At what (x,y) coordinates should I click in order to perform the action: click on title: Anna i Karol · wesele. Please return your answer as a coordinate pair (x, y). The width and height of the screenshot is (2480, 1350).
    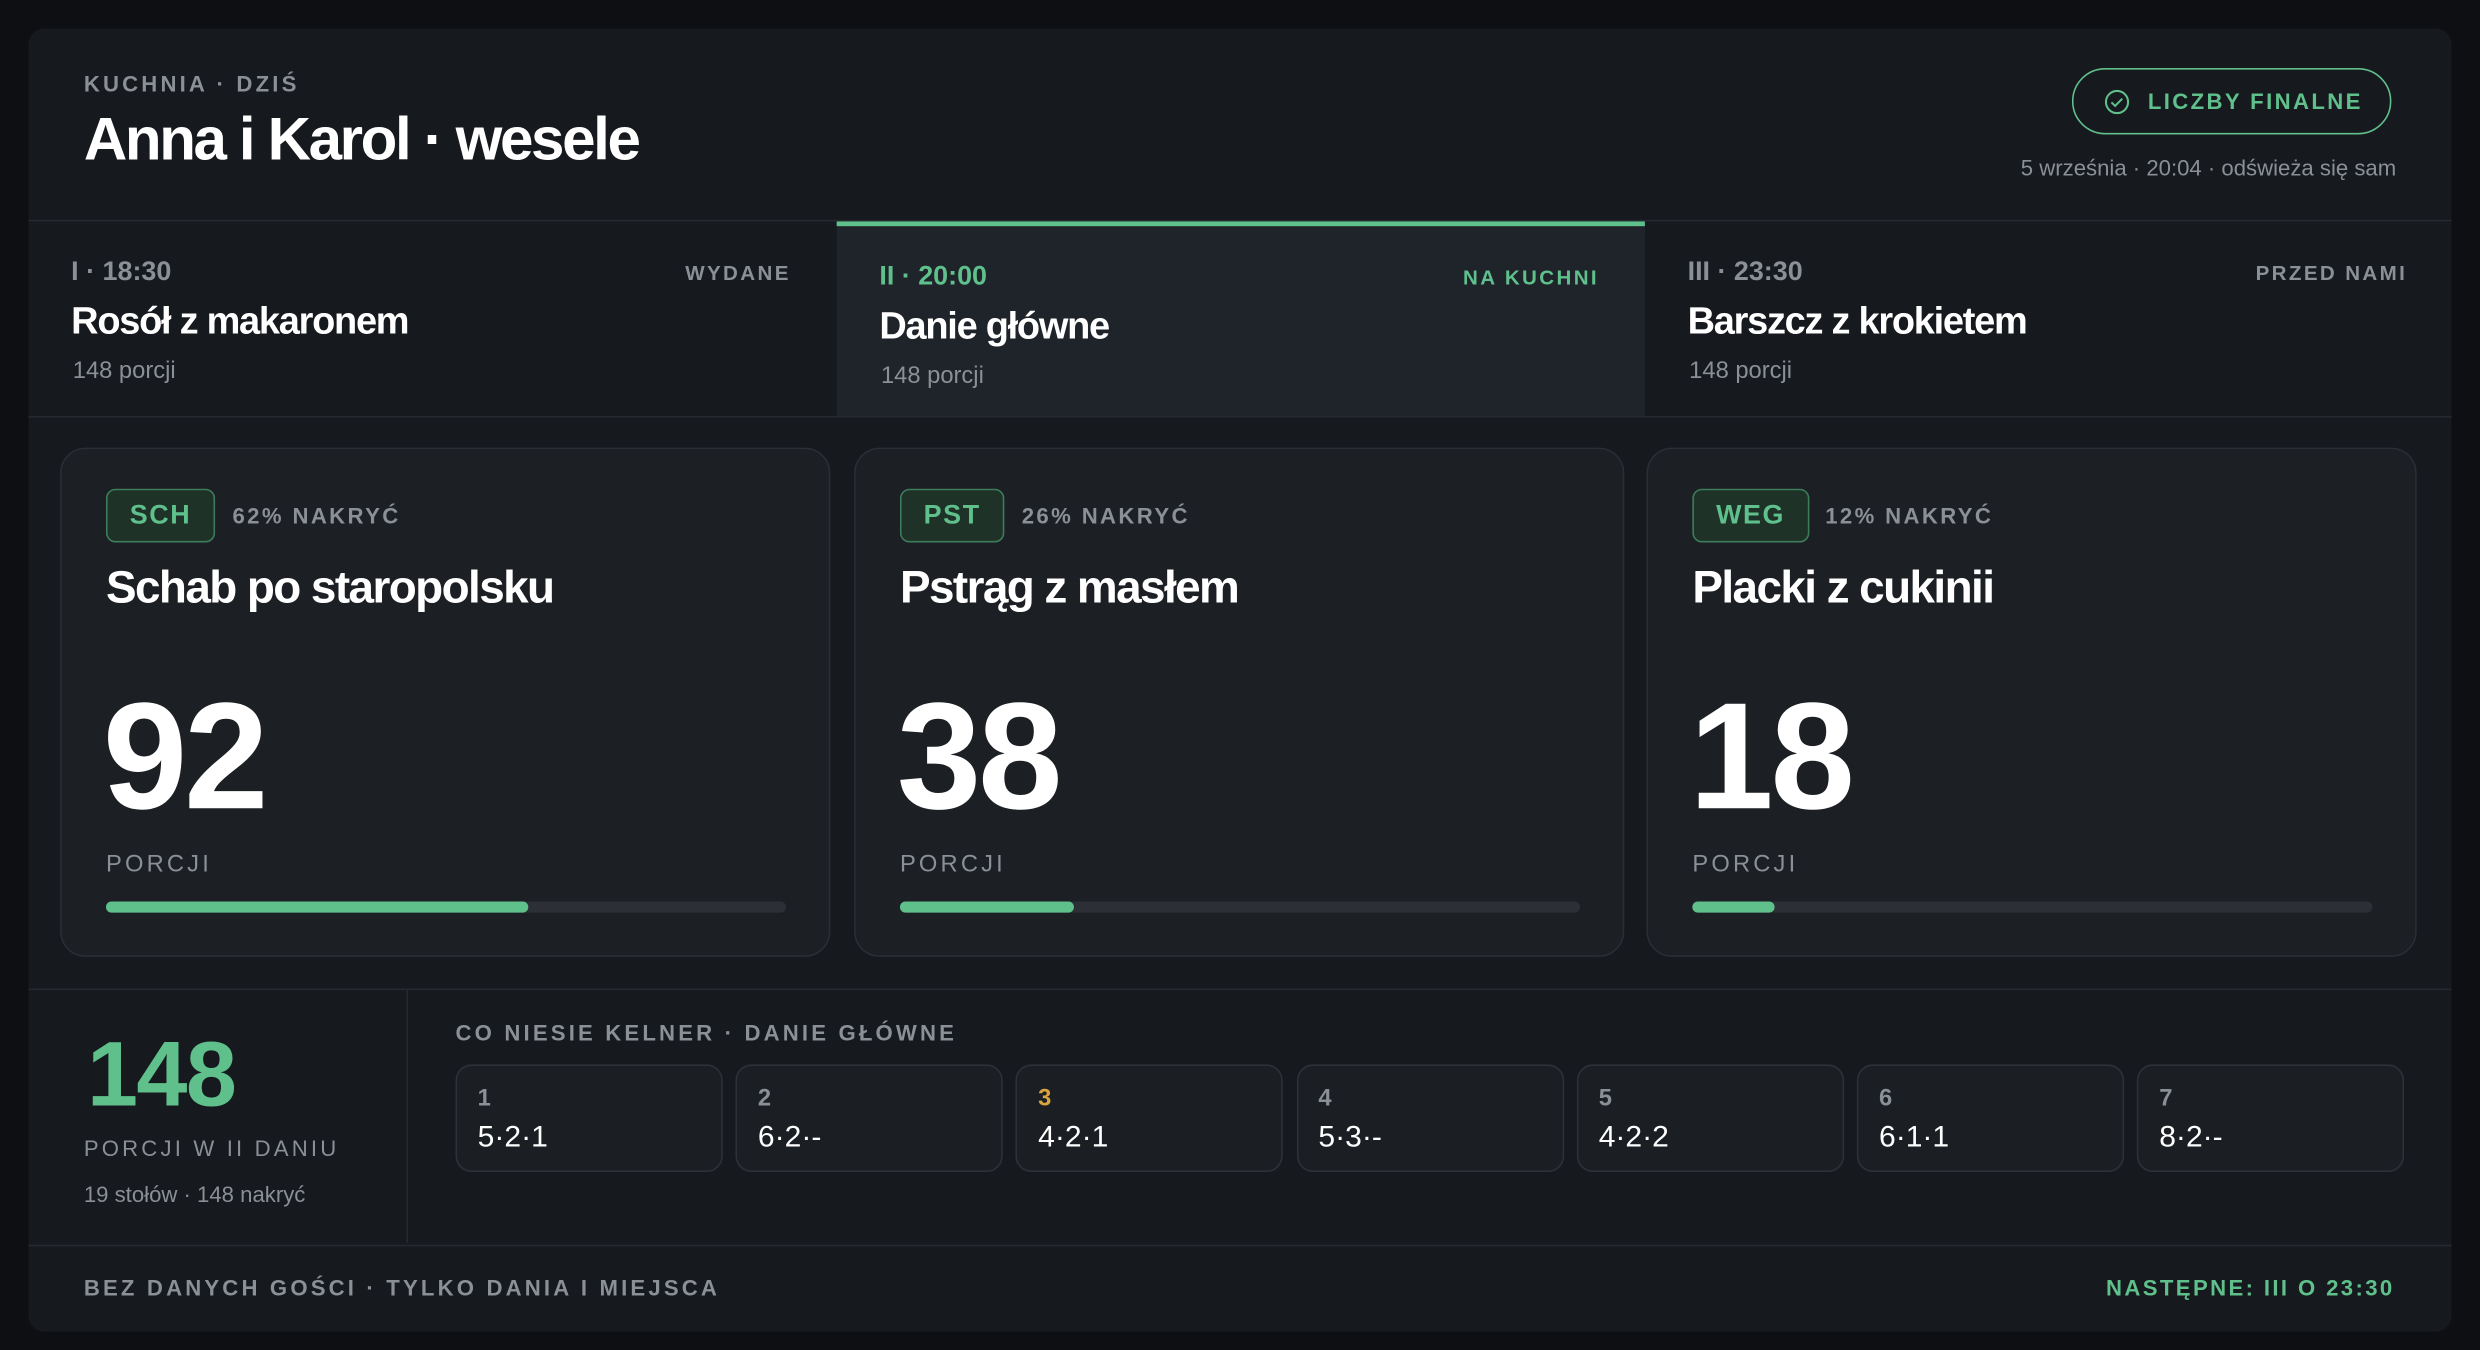
    Looking at the image, I should click on (362, 140).